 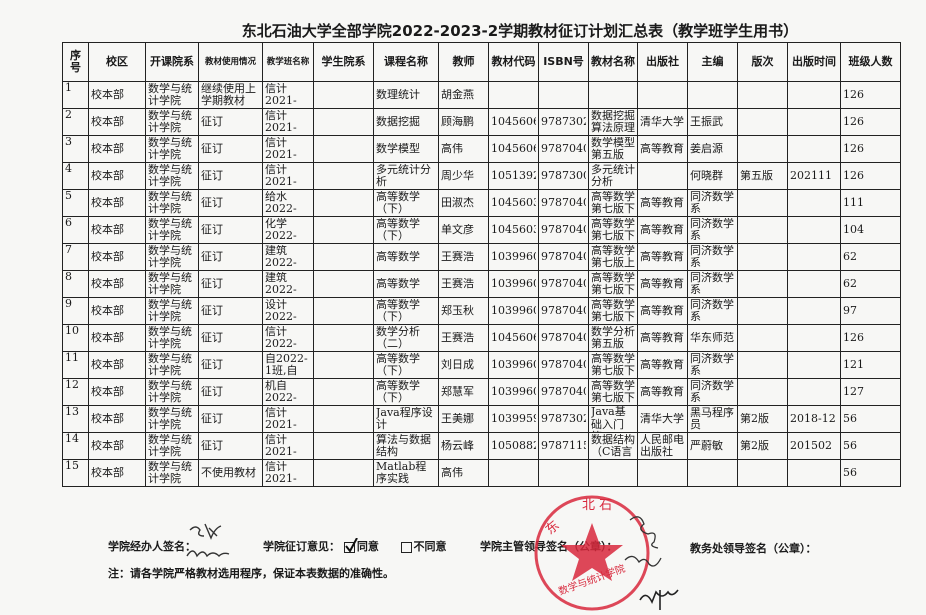 What do you see at coordinates (513, 257) in the screenshot?
I see `table-cell: 103996091` at bounding box center [513, 257].